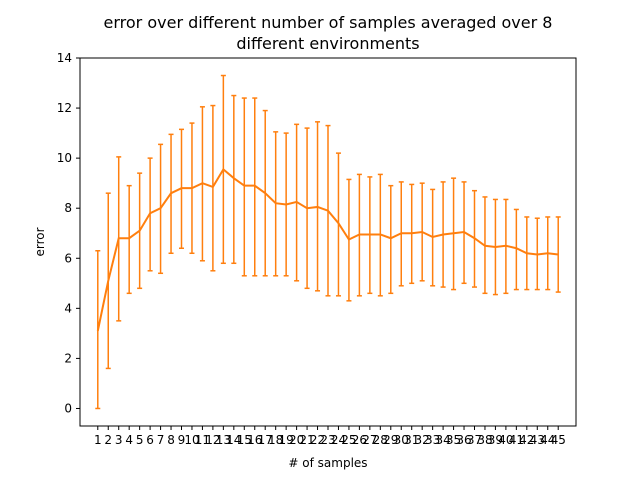  Describe the element at coordinates (558, 440) in the screenshot. I see `x-tick-label: 45` at that location.